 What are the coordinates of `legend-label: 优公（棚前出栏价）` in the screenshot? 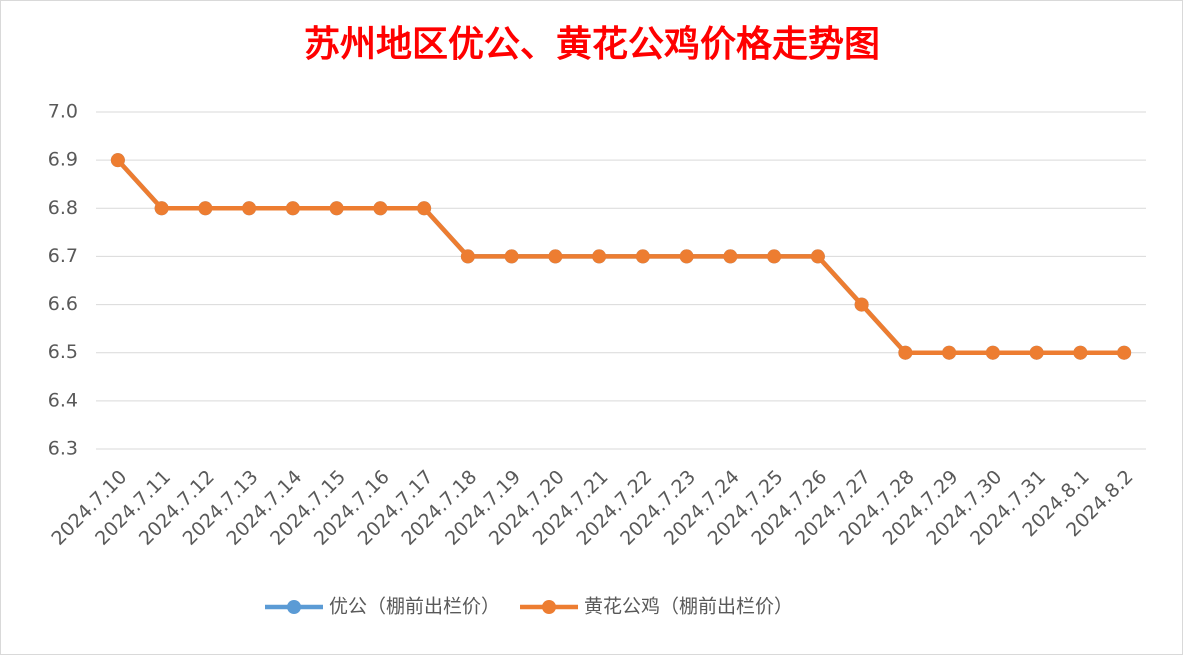 It's located at (414, 607).